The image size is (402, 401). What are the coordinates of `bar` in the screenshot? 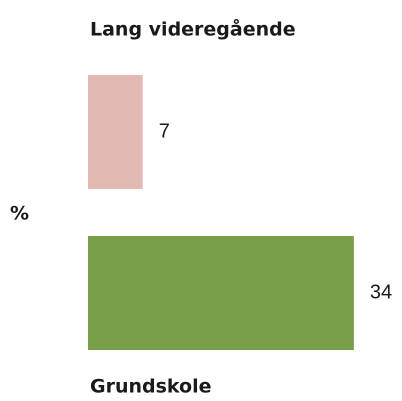 It's located at (115, 132).